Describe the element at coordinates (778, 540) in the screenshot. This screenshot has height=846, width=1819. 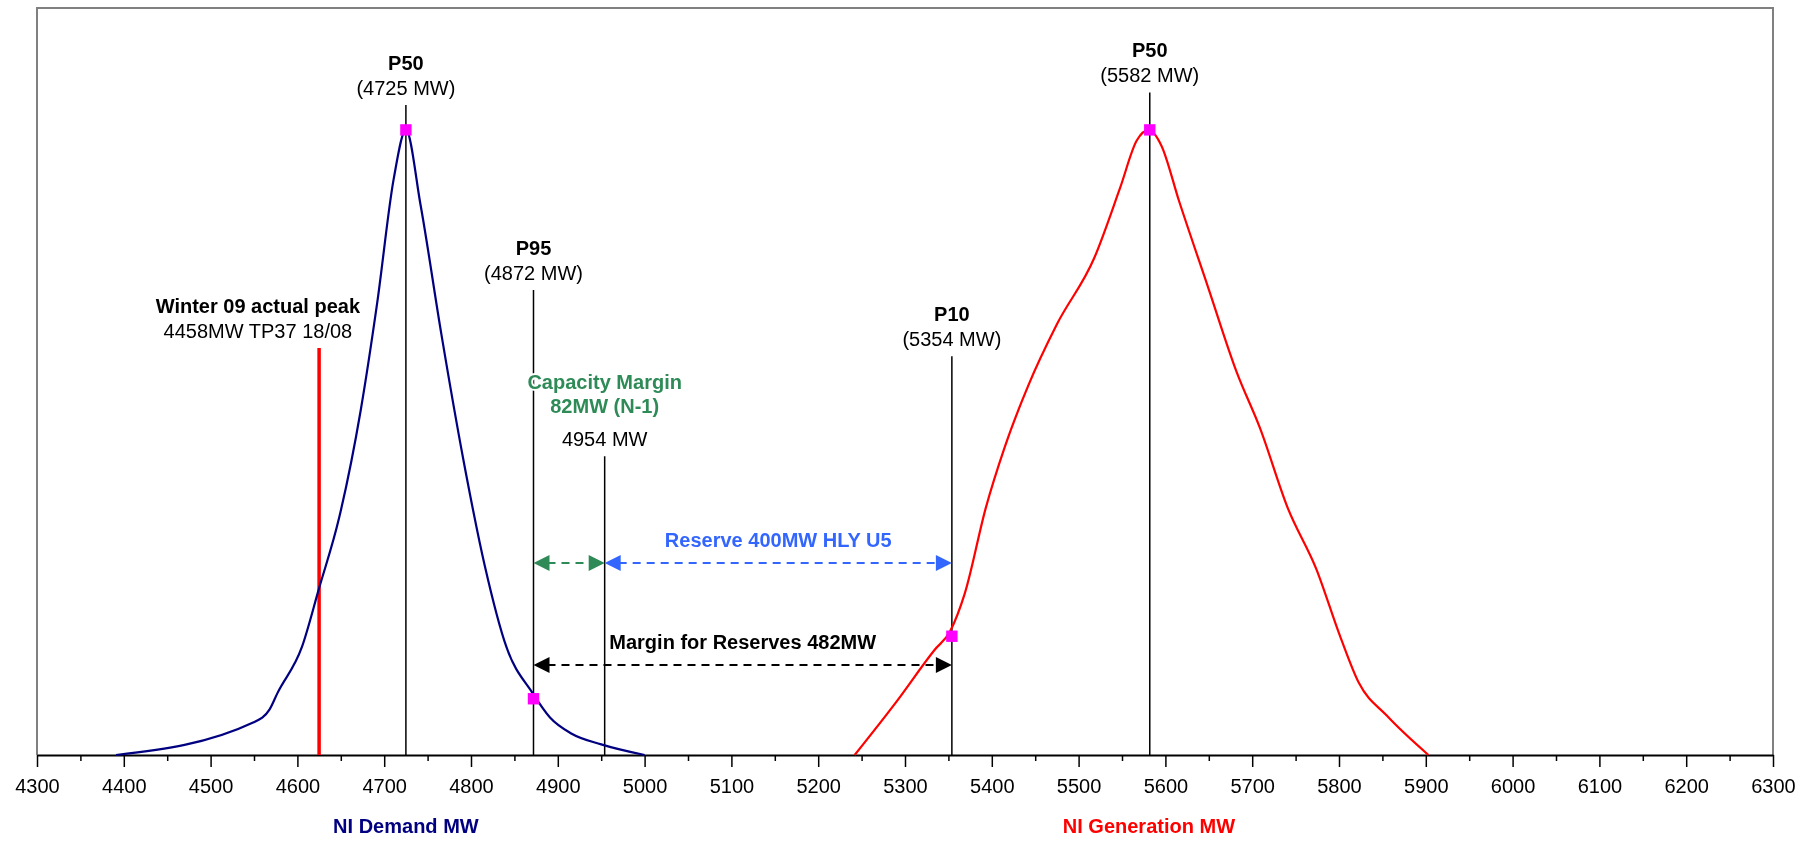
I see `annotation: Reserve 400MW HLY U5` at that location.